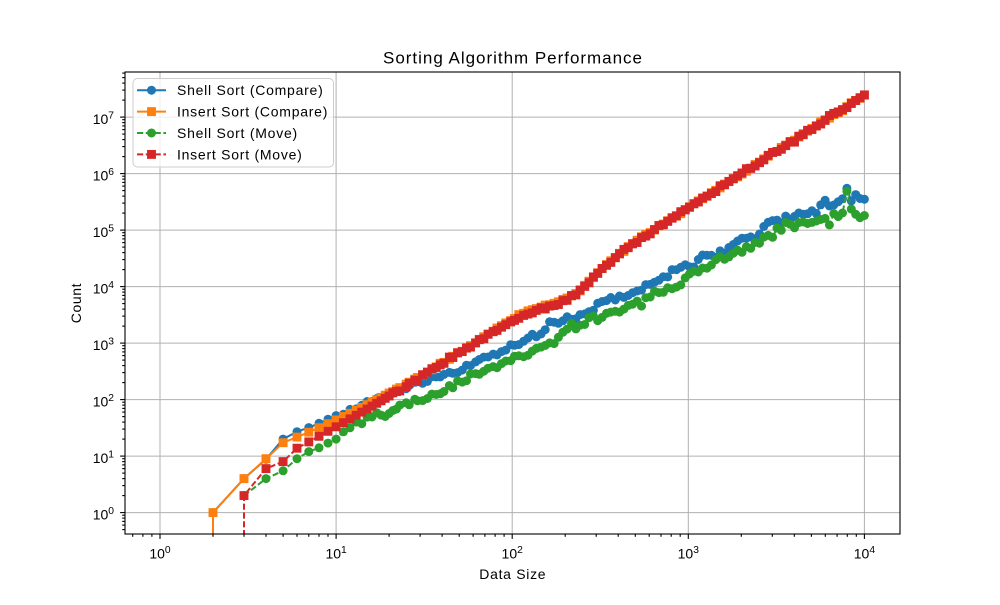 Image resolution: width=1000 pixels, height=605 pixels. I want to click on svg-text: Shell Sort (Compare), so click(250, 90).